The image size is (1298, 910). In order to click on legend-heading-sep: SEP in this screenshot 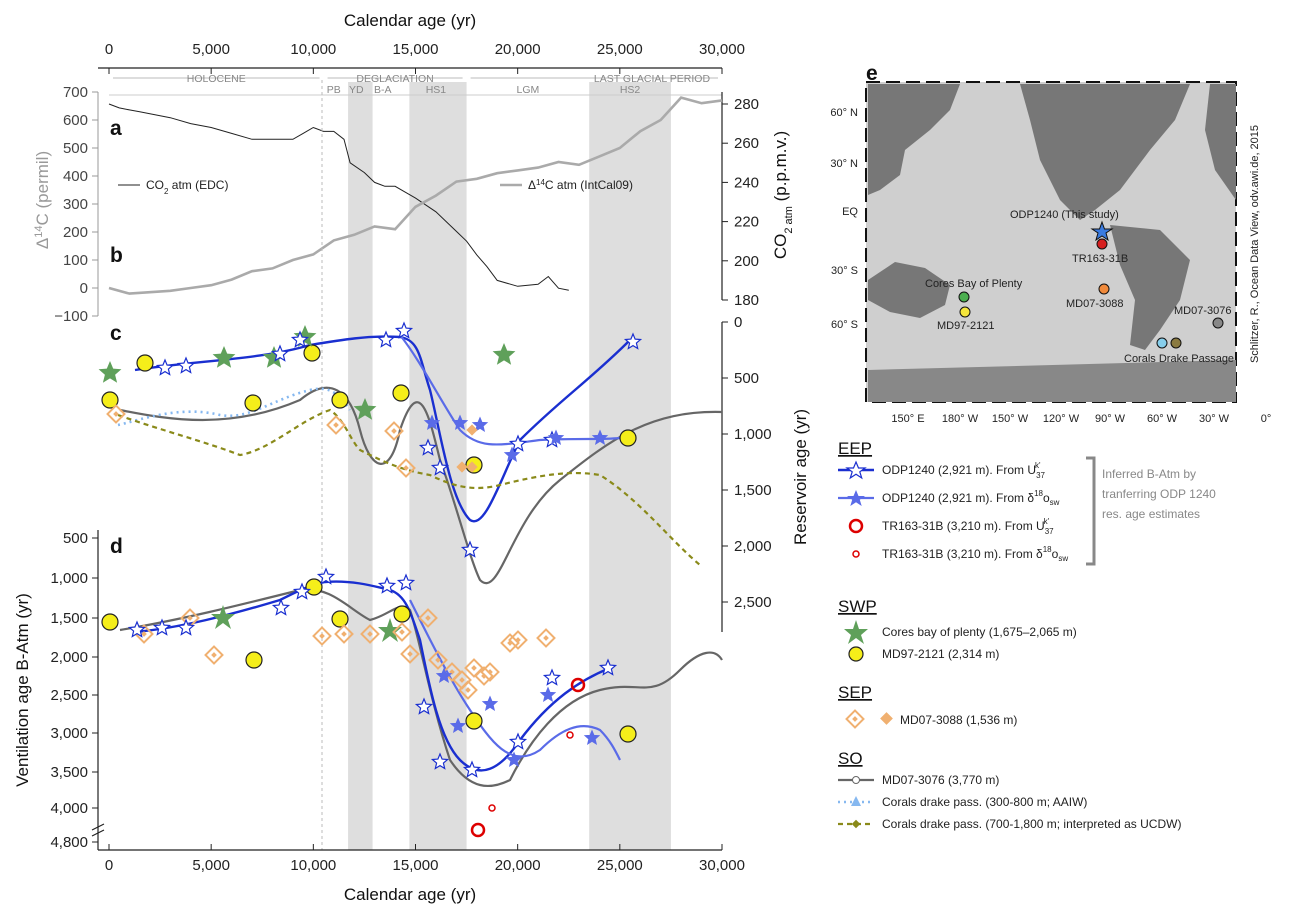, I will do `click(855, 692)`.